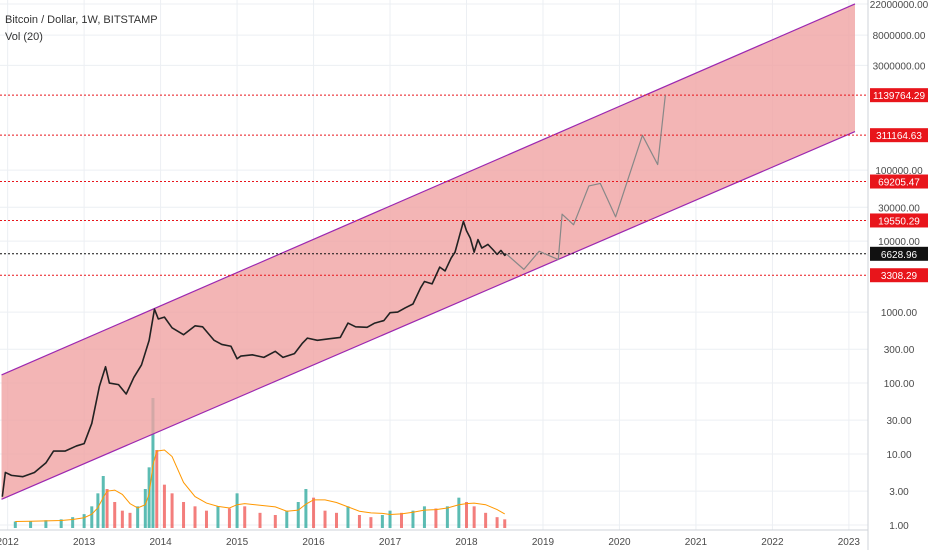 Image resolution: width=932 pixels, height=555 pixels. What do you see at coordinates (9, 542) in the screenshot?
I see `x-tick-label: 2012` at bounding box center [9, 542].